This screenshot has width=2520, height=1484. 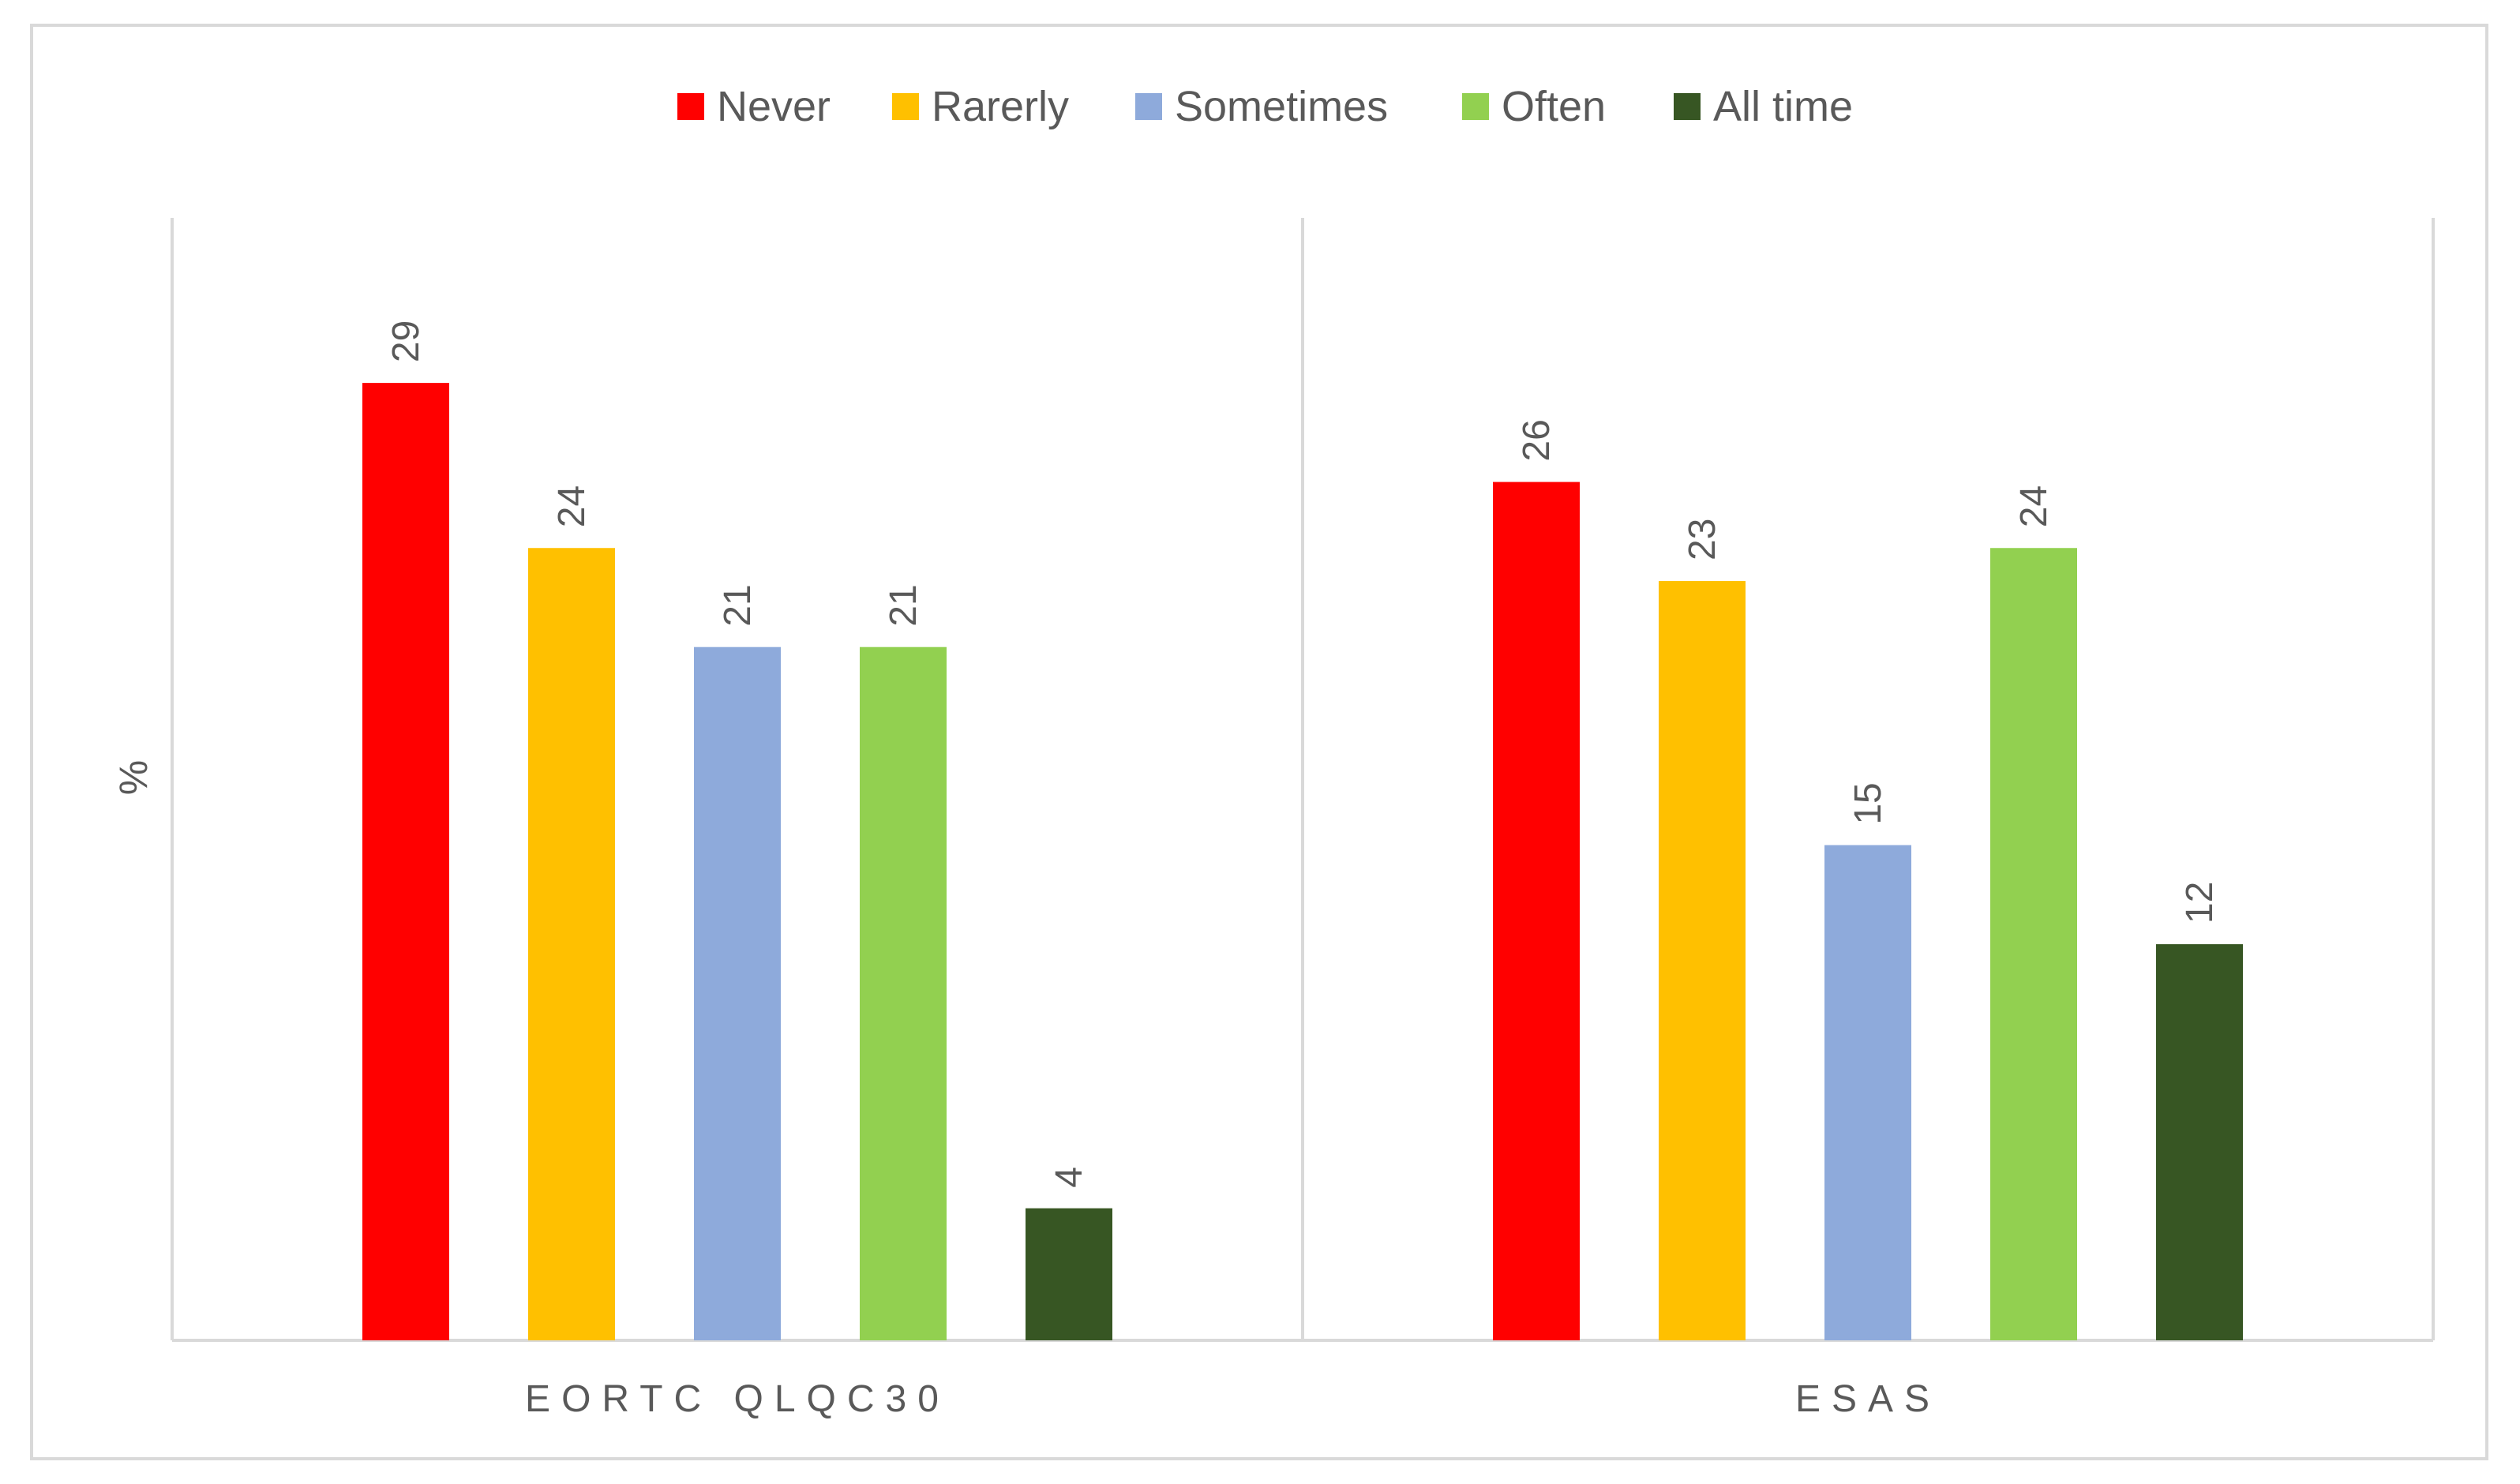 What do you see at coordinates (571, 944) in the screenshot?
I see `bar-rarerly-eortc-qlqc30` at bounding box center [571, 944].